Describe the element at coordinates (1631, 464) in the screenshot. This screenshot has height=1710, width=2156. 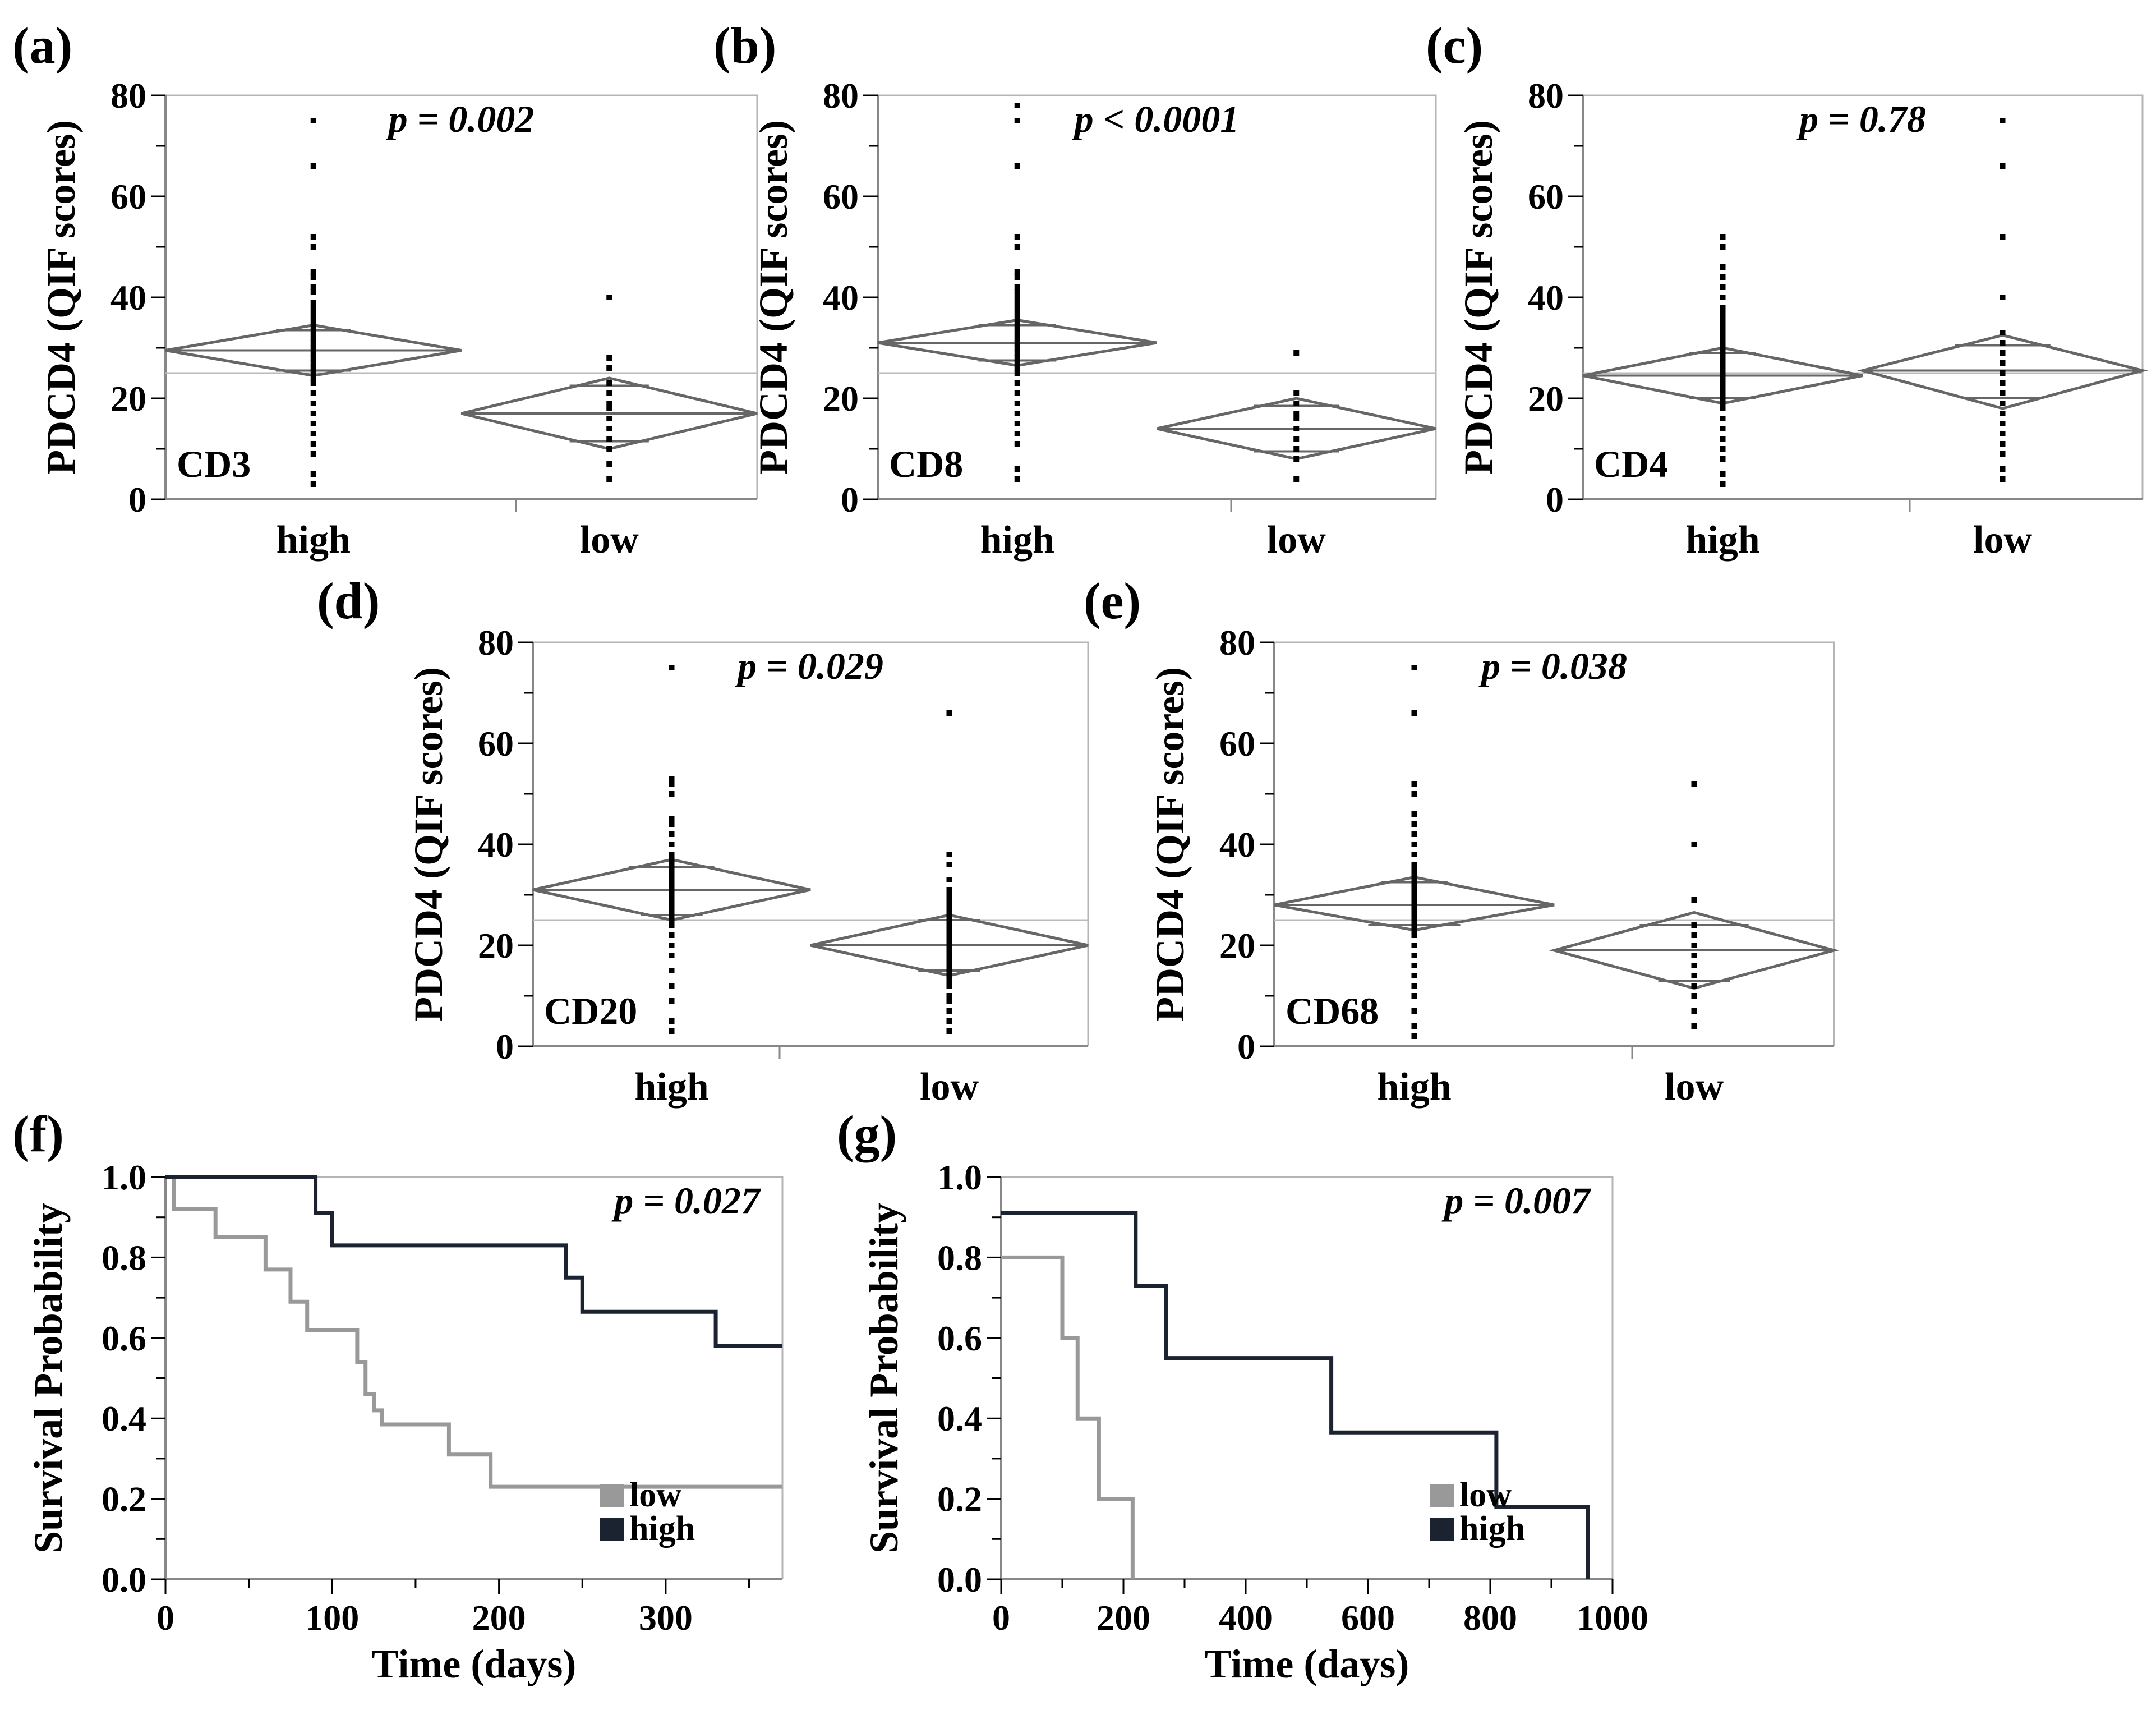
I see `marker-label: CD4` at that location.